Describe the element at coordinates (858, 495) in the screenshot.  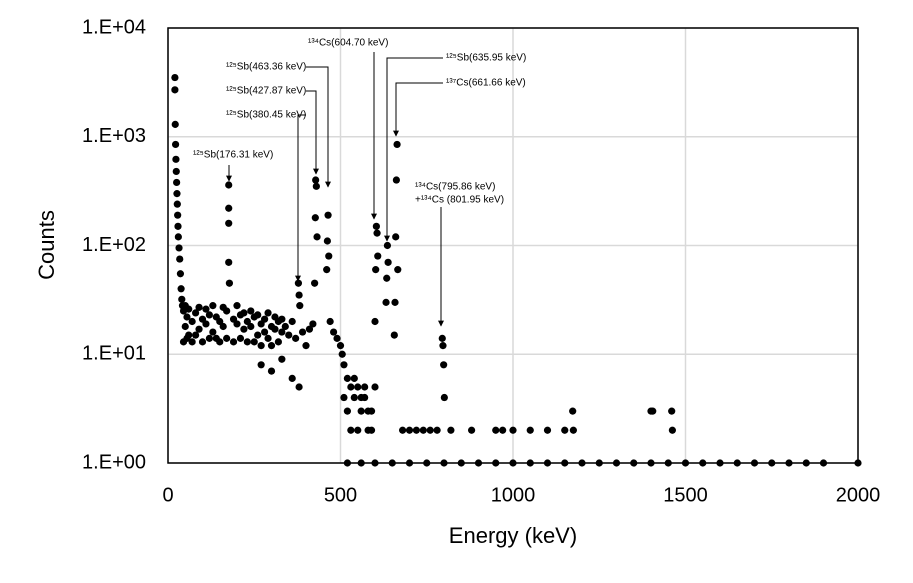
I see `x-tick-label: 2000` at that location.